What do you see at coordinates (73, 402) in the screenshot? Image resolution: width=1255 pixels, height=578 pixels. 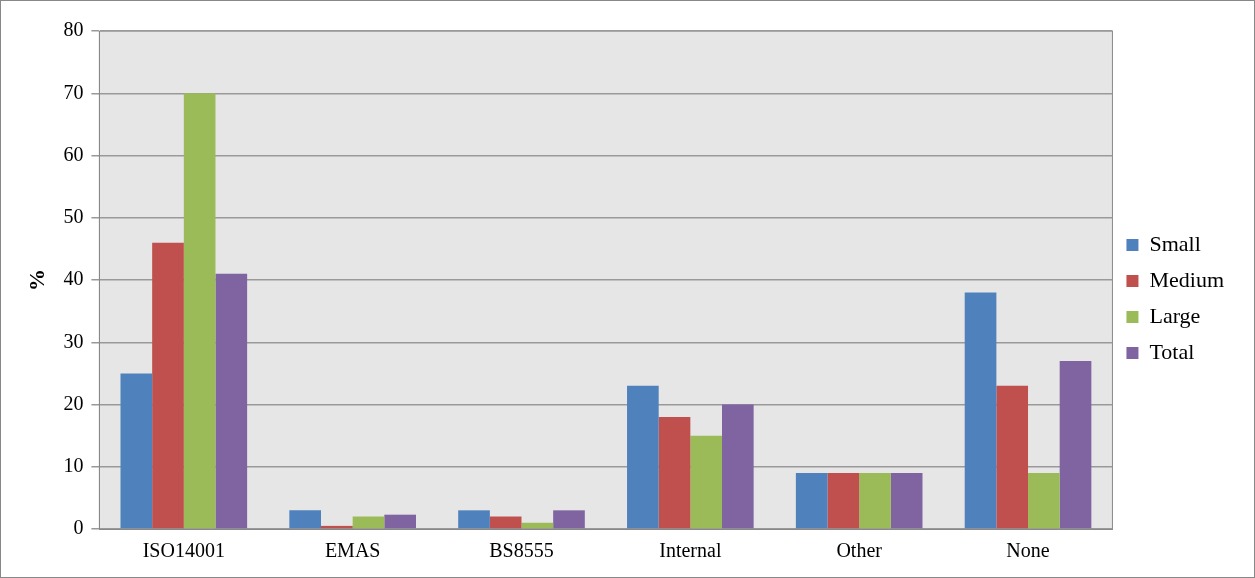 I see `y-tick-label: 20` at bounding box center [73, 402].